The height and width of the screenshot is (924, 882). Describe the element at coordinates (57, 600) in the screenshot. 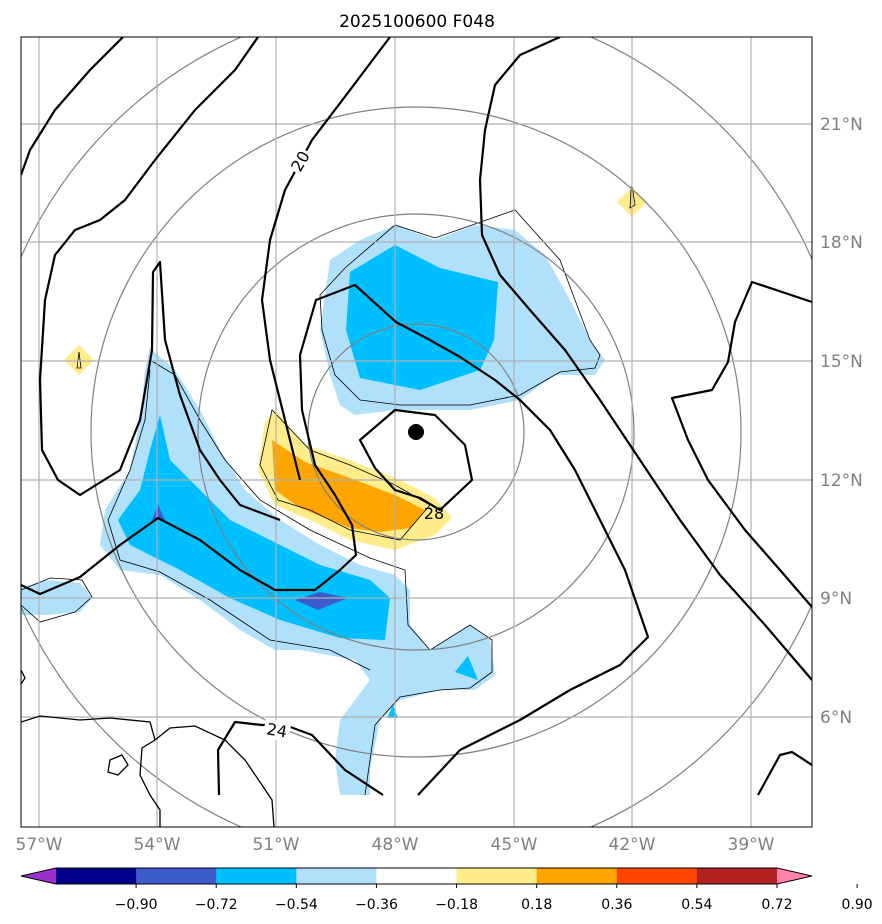

I see `thin-contour-west` at that location.